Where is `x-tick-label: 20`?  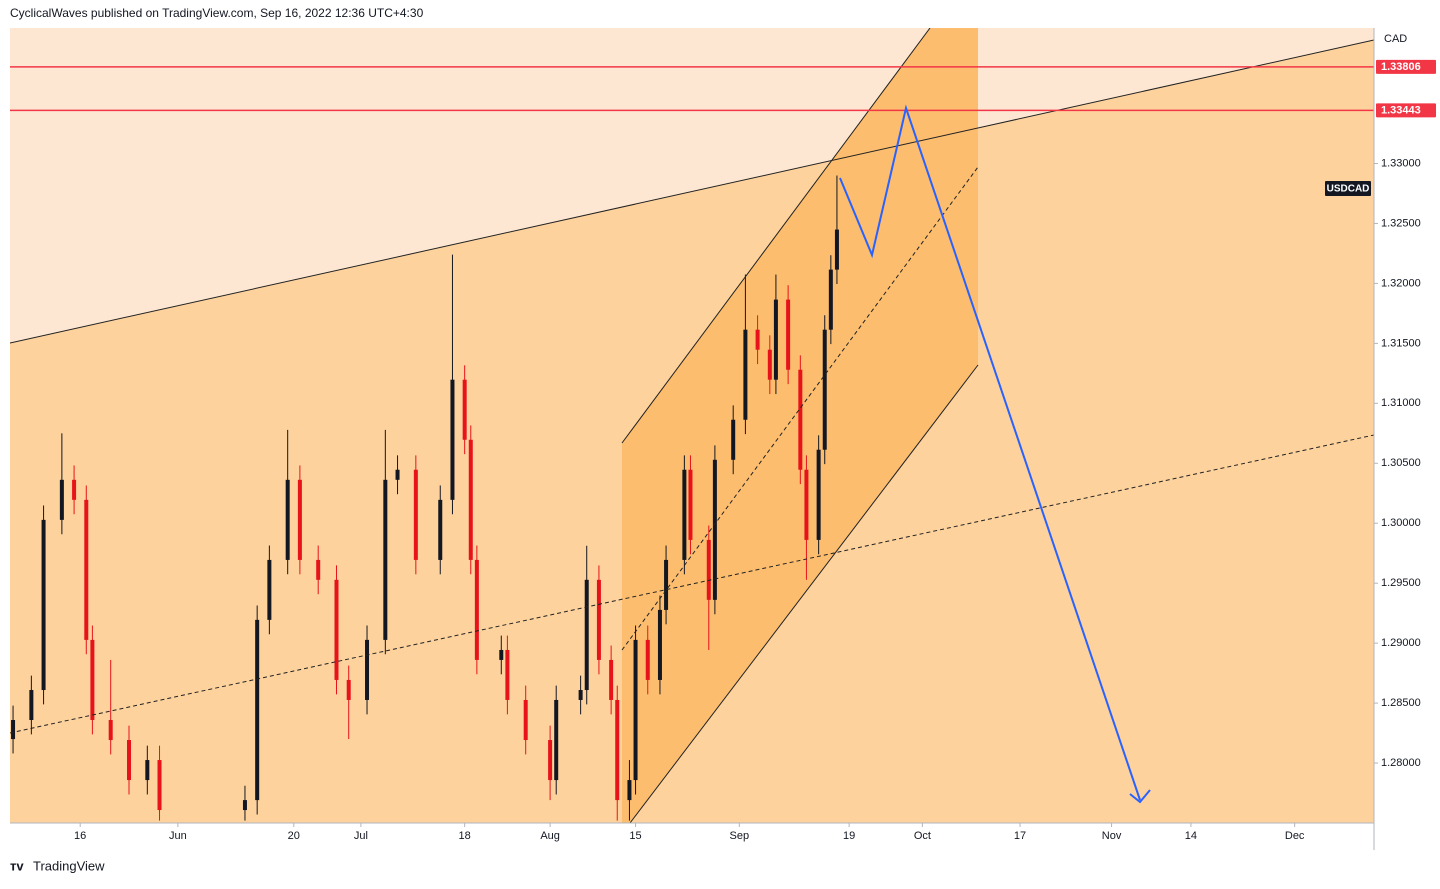
x-tick-label: 20 is located at coordinates (294, 836).